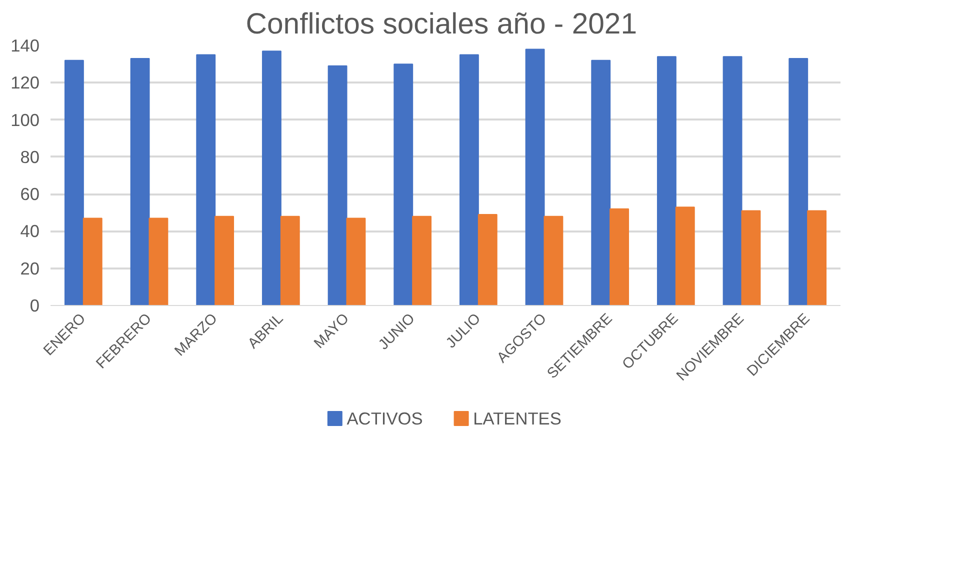  I want to click on legend-label: LATENTES, so click(517, 418).